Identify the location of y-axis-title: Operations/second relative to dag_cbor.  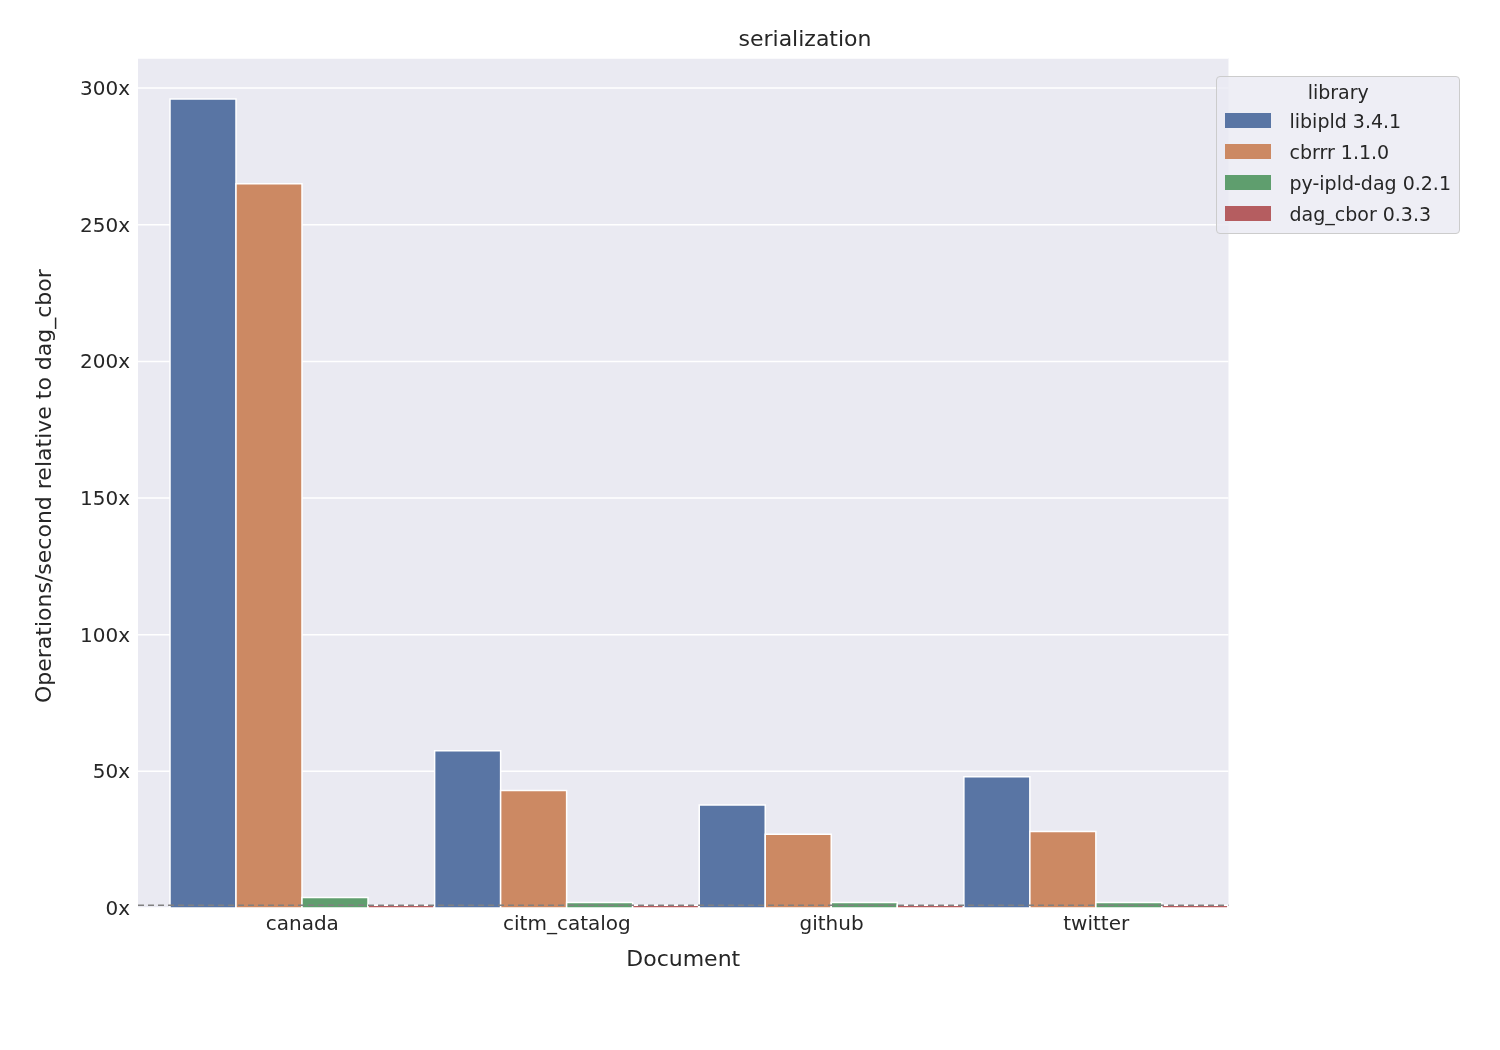
(43, 485).